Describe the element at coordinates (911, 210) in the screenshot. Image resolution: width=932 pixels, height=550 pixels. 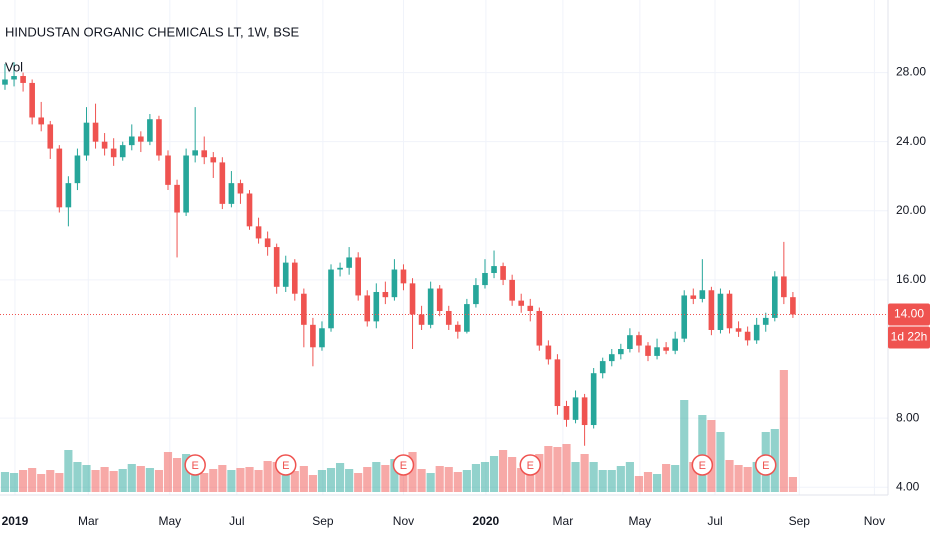
I see `y-tick-label: 20.00` at that location.